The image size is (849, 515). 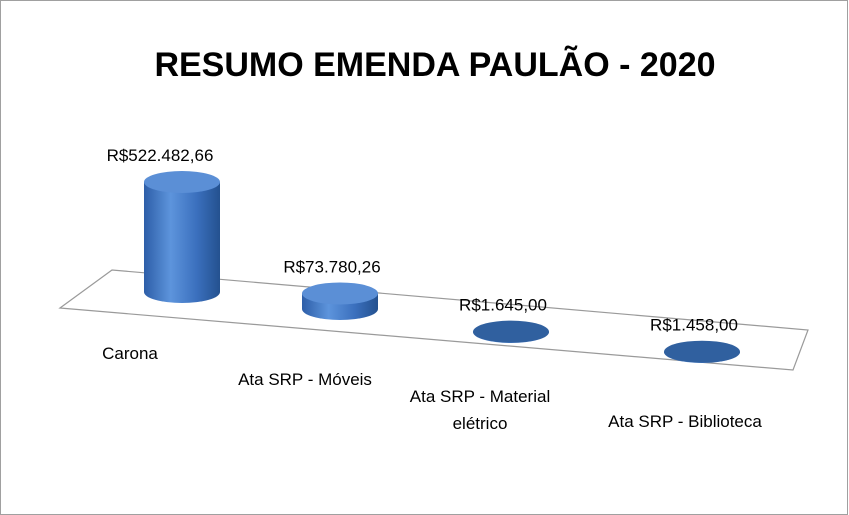 I want to click on value-label: R$1.645,00, so click(x=503, y=305).